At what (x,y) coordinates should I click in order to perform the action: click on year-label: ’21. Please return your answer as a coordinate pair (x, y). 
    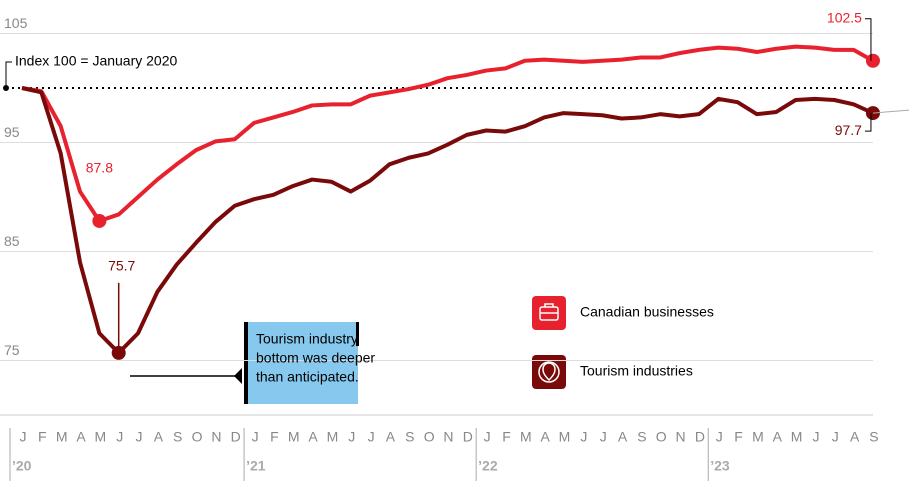
    Looking at the image, I should click on (256, 466).